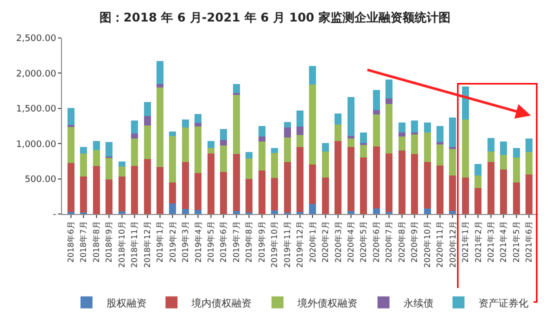 The width and height of the screenshot is (550, 329). Describe the element at coordinates (135, 244) in the screenshot. I see `x-tick-label: 2018年11月` at that location.